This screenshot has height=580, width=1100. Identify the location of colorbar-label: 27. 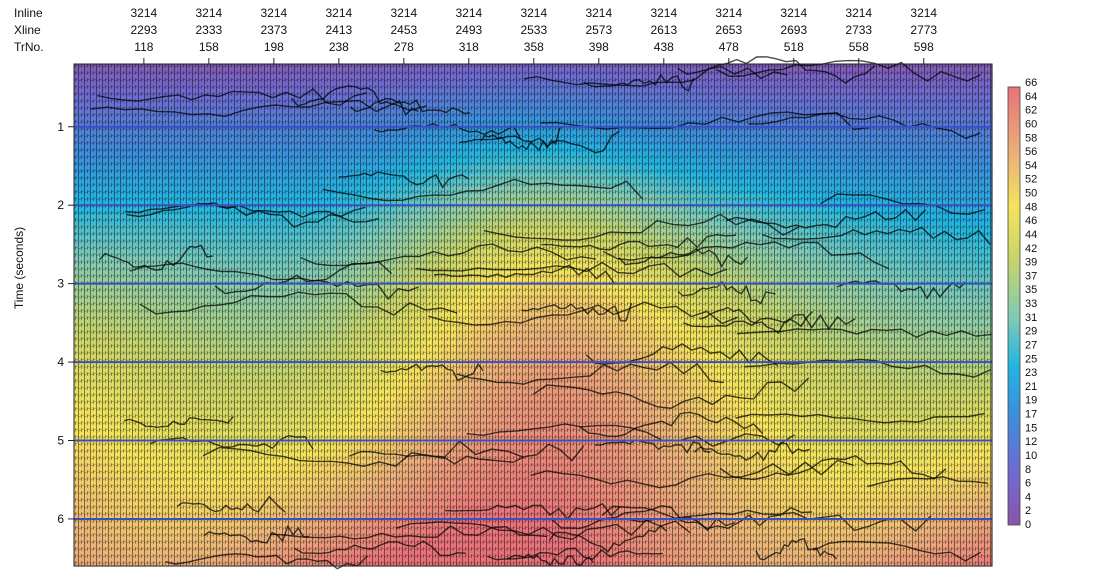
(1031, 345).